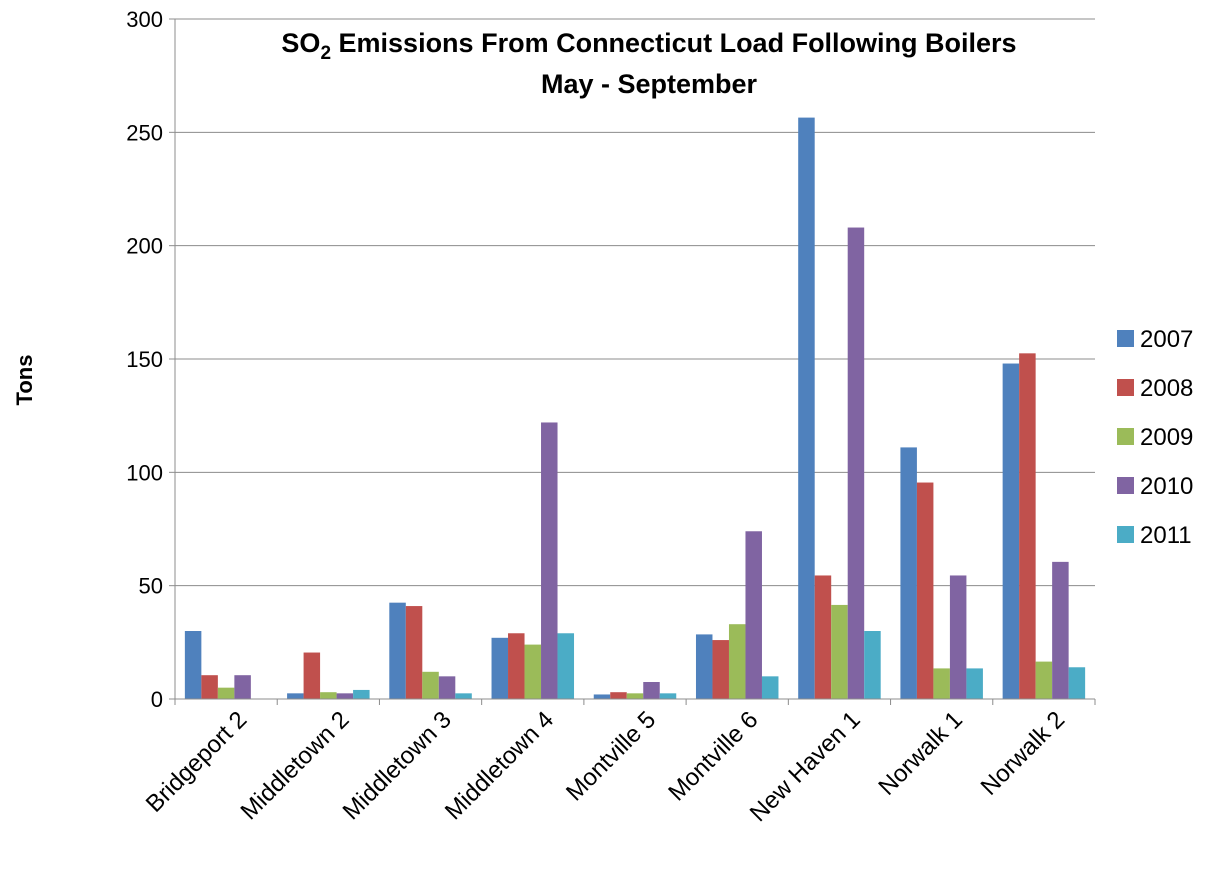  I want to click on legend-swatch-2007, so click(1125, 338).